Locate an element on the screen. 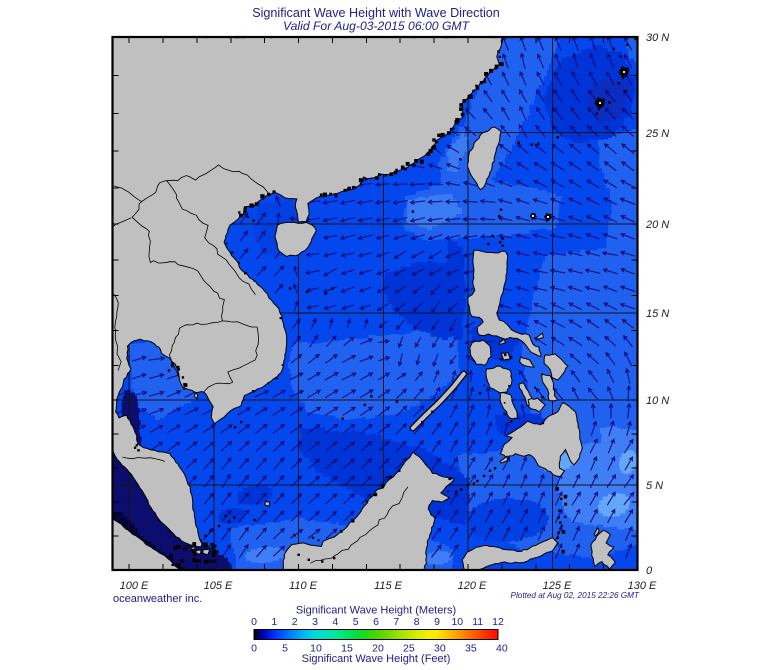 Image resolution: width=775 pixels, height=670 pixels. svg-text: 12 is located at coordinates (498, 622).